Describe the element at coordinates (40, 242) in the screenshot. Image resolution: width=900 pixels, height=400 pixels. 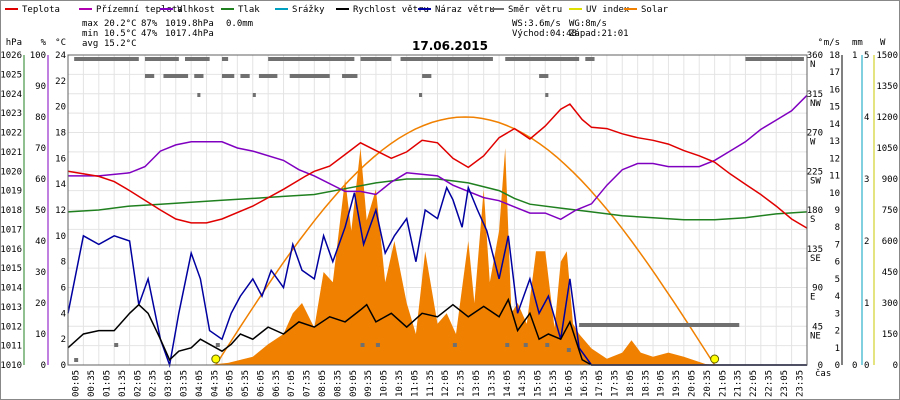
I see `axis-pct-tick: 40` at that location.